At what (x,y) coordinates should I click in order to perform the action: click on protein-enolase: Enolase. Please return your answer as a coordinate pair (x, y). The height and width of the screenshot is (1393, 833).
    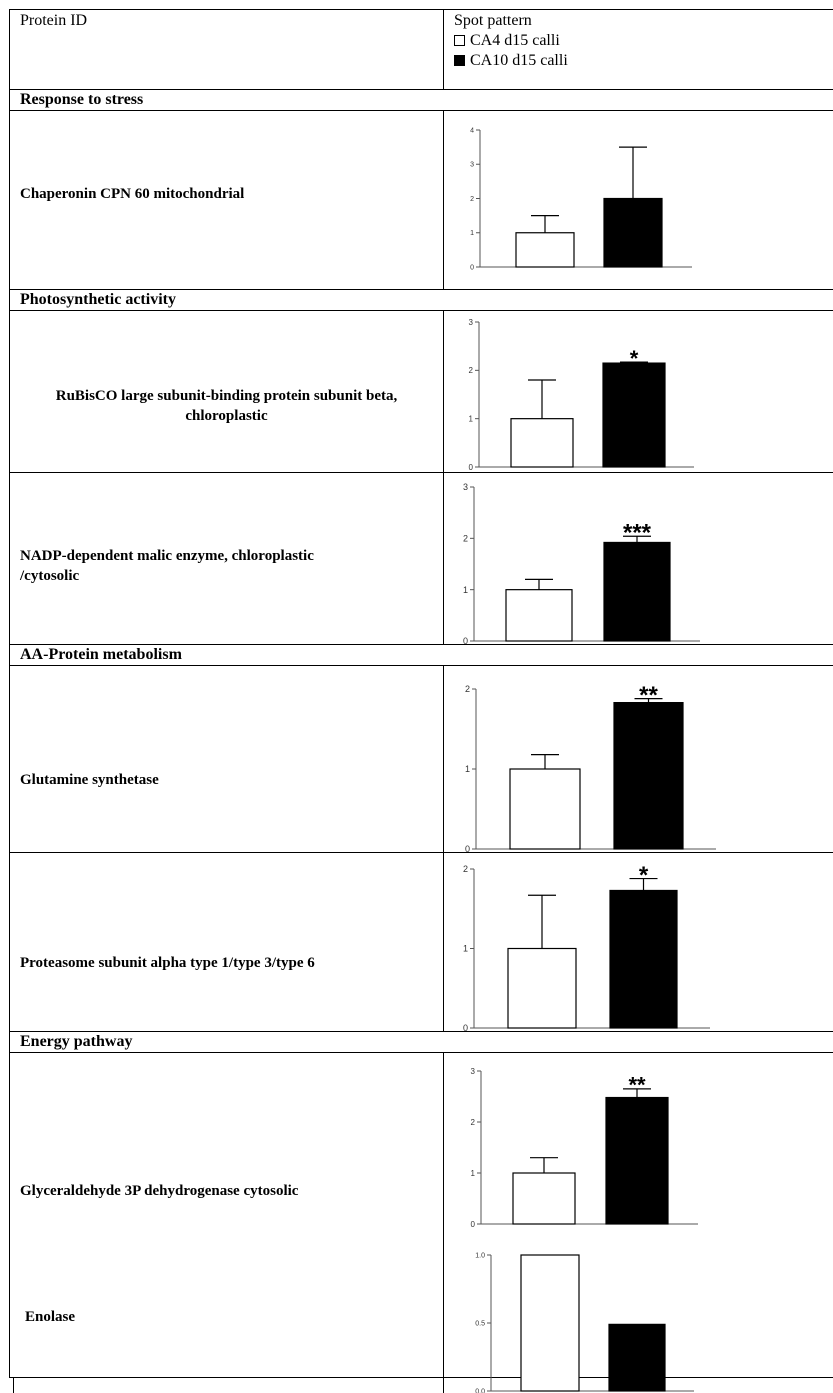
    Looking at the image, I should click on (50, 1317).